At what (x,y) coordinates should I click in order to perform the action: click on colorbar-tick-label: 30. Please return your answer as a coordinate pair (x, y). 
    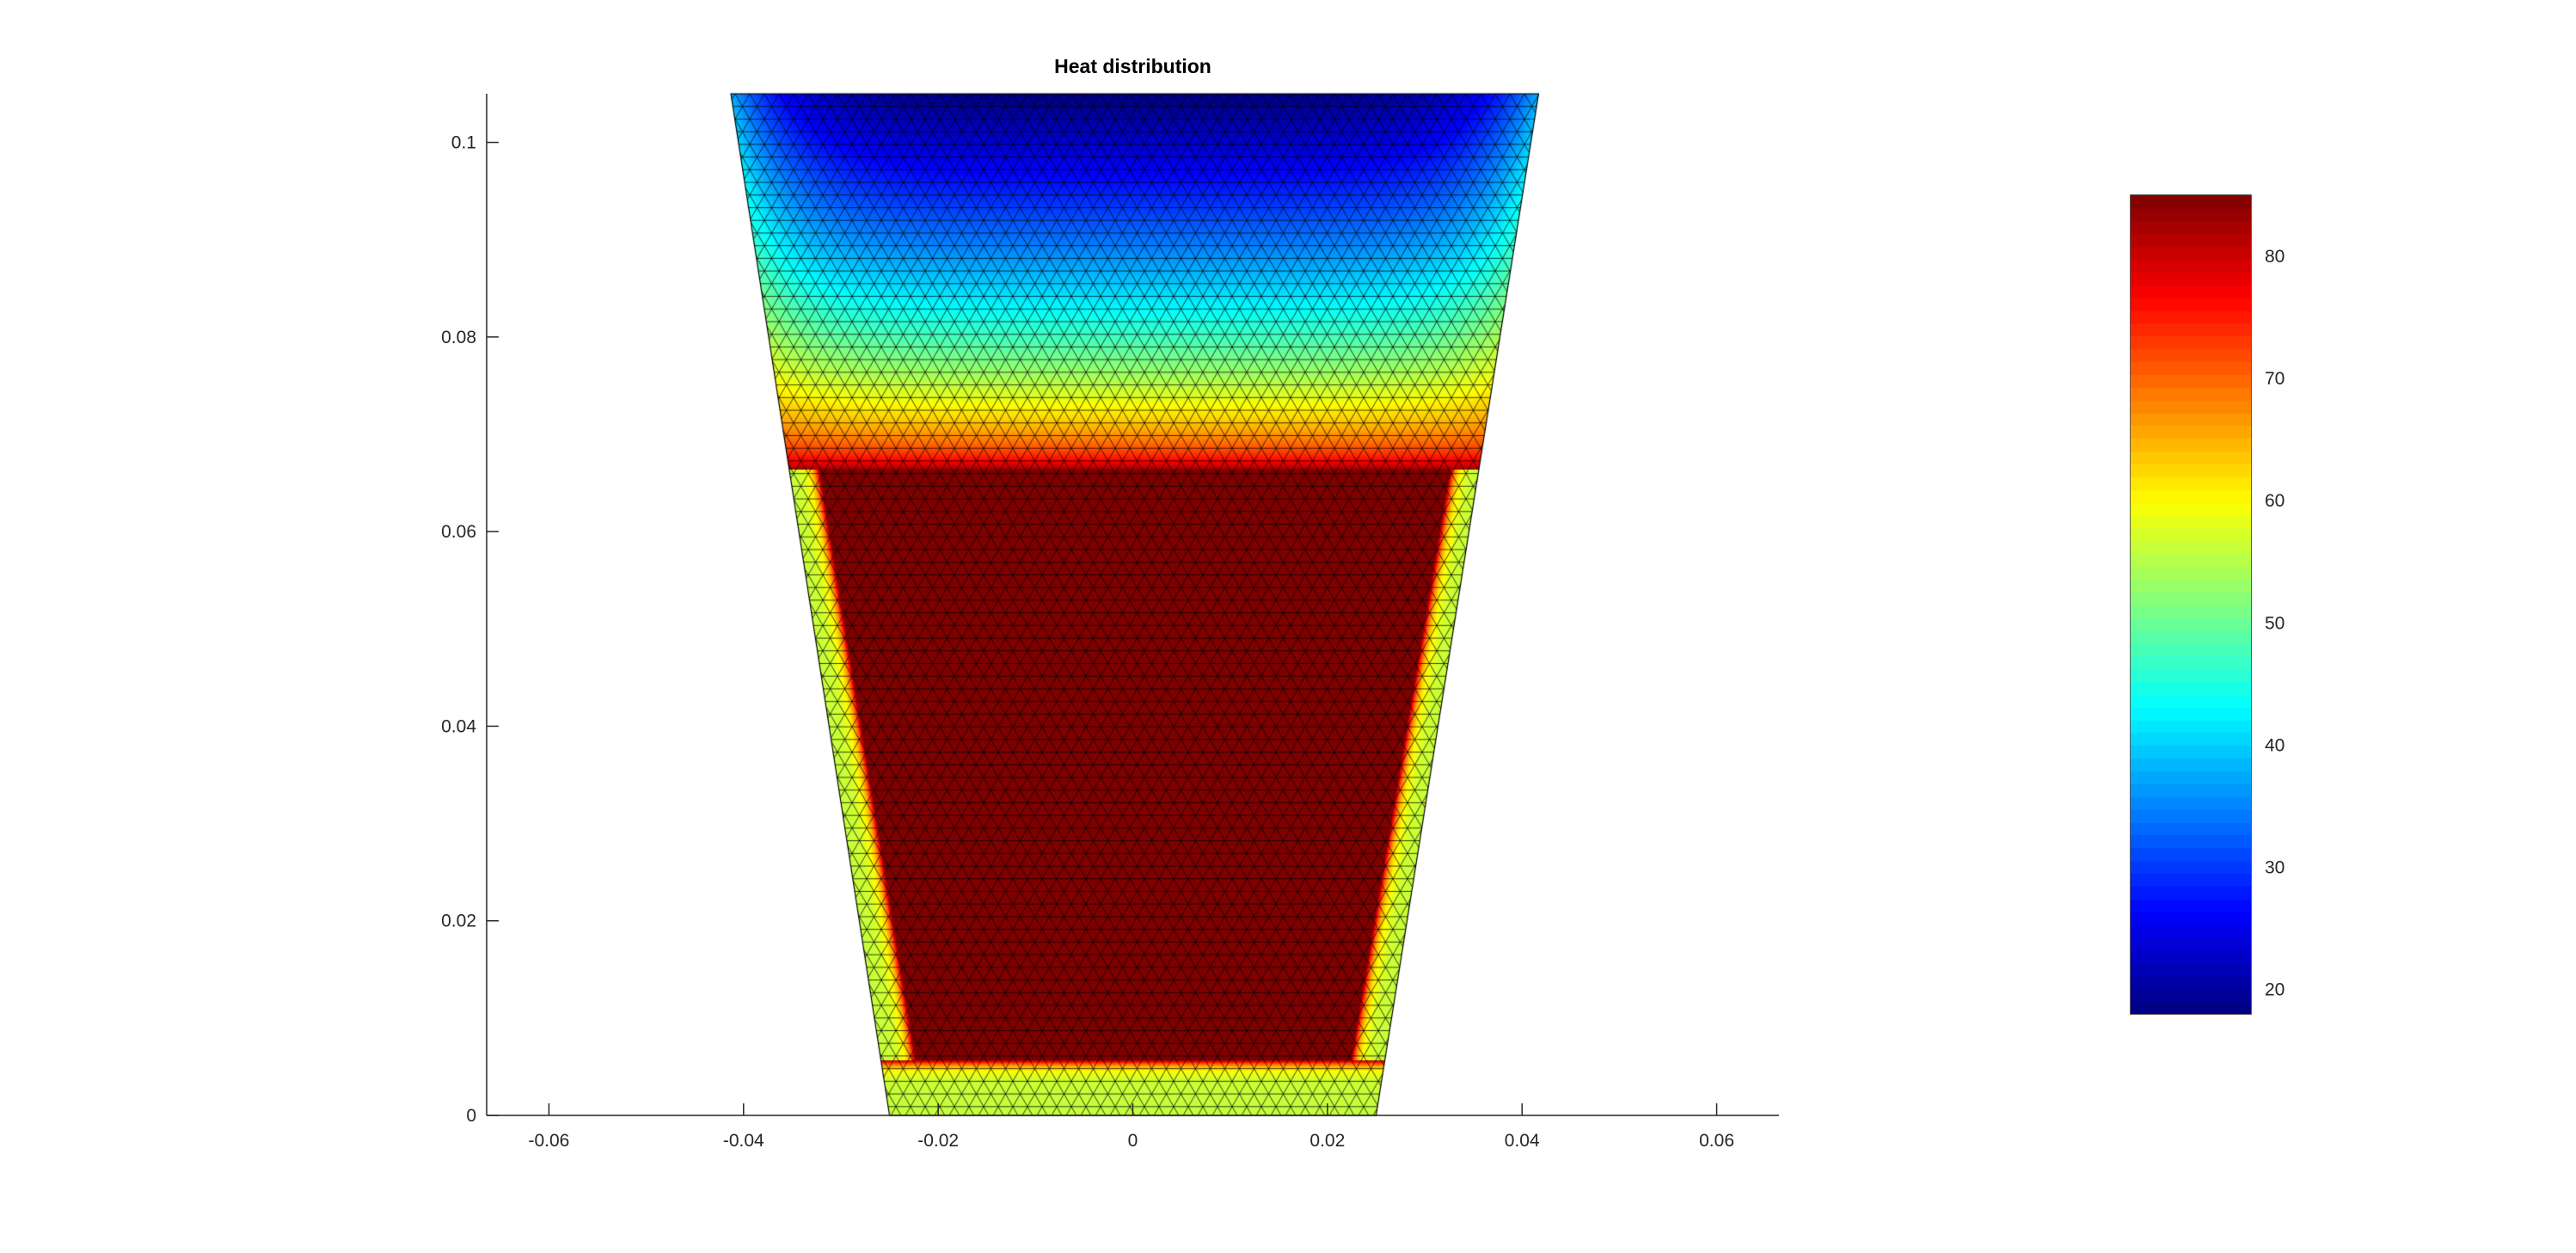
    Looking at the image, I should click on (2275, 867).